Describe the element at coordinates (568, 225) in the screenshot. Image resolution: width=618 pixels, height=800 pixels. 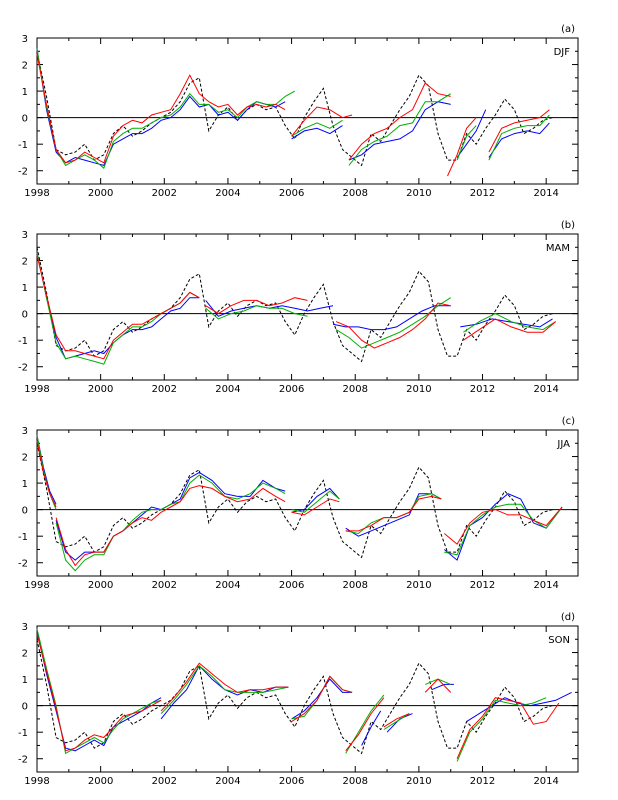
I see `panel-label: (b)` at that location.